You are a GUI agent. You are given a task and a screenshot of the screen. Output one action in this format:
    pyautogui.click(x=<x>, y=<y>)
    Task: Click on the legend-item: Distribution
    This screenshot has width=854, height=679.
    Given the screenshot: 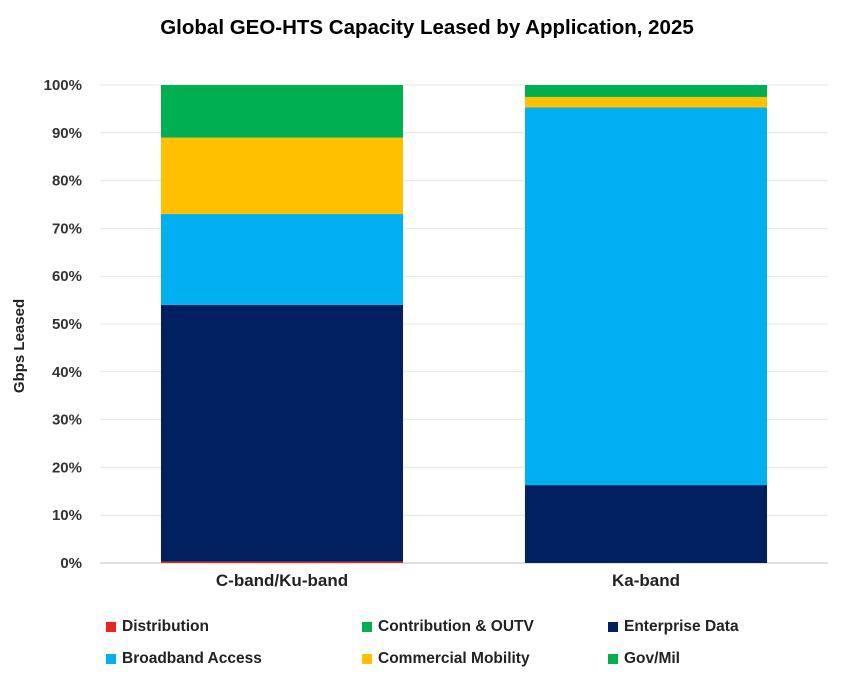 What is the action you would take?
    pyautogui.click(x=157, y=627)
    